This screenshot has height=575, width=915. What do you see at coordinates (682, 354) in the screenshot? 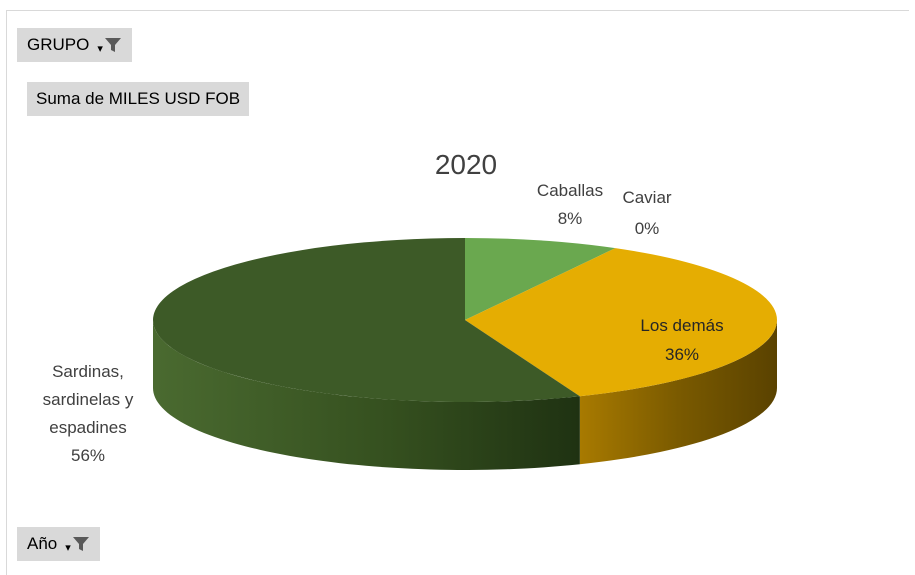
I see `label-losdemas-value: 36%` at bounding box center [682, 354].